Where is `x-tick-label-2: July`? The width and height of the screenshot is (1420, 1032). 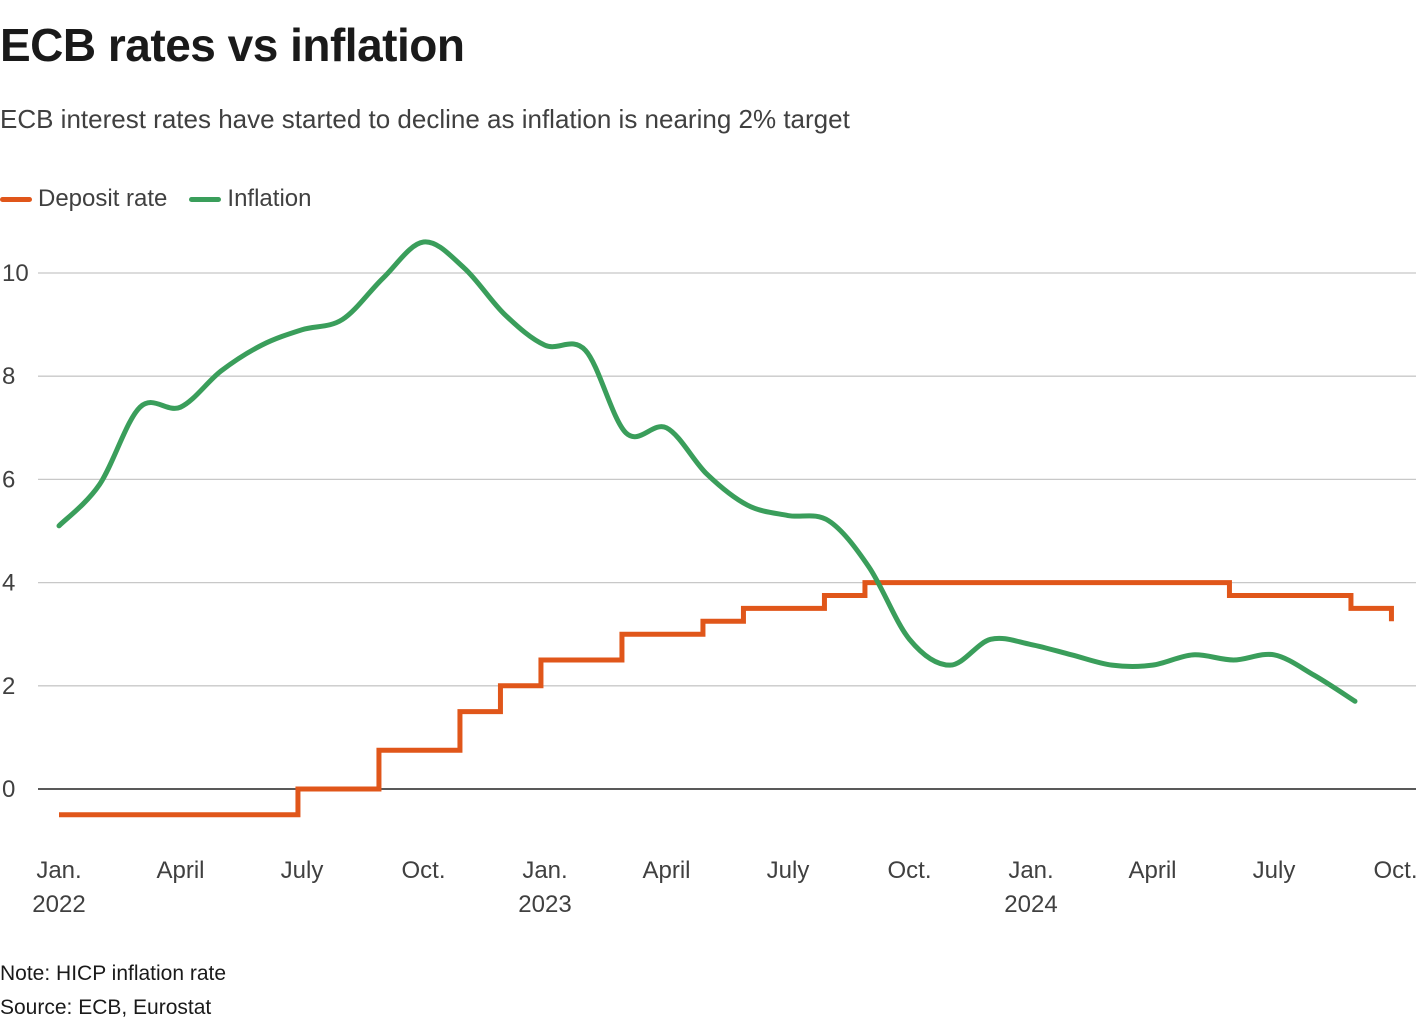 x-tick-label-2: July is located at coordinates (302, 870).